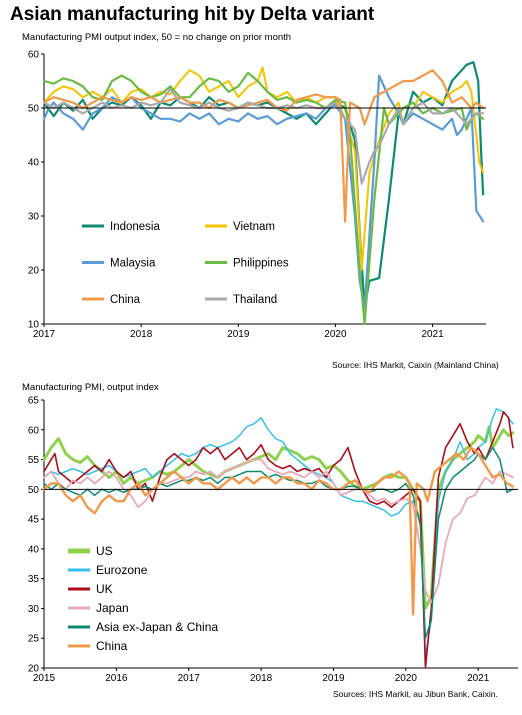 The image size is (522, 715). Describe the element at coordinates (112, 608) in the screenshot. I see `chart2-legend-label: Japan` at that location.